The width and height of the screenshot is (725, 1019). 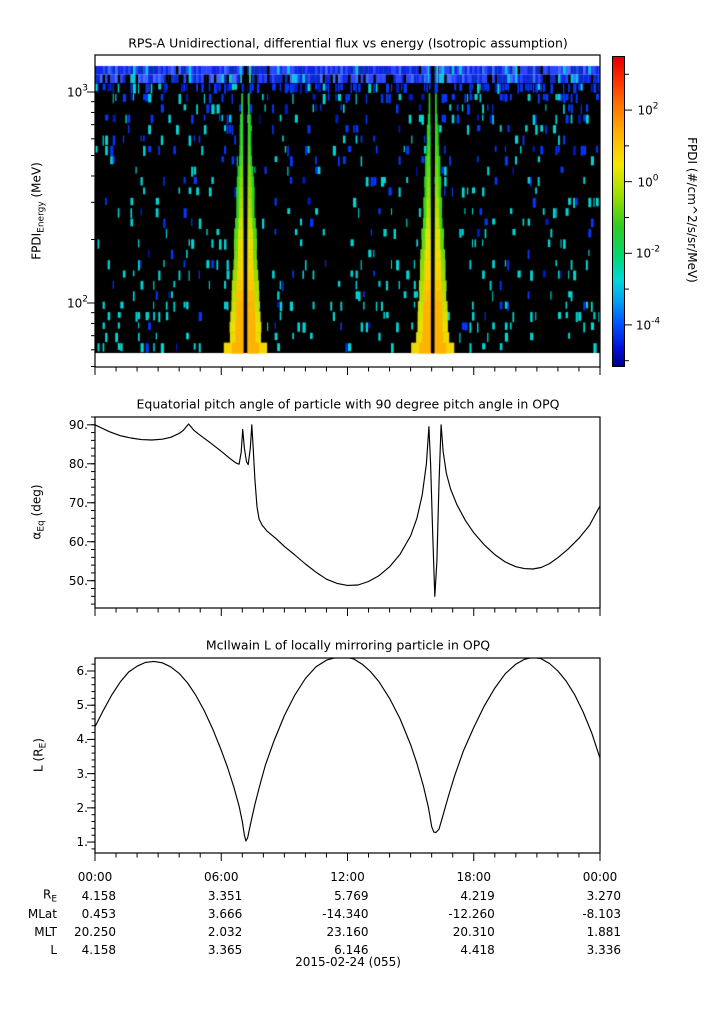 I want to click on colorbar-tick-label: 10², so click(x=648, y=109).